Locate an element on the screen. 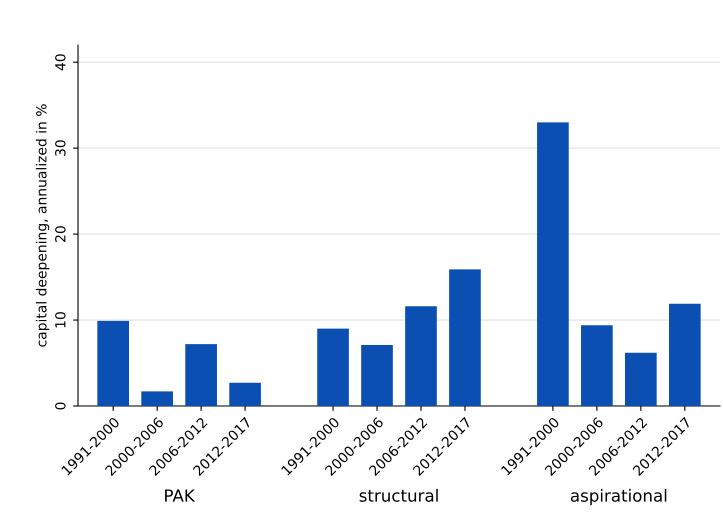 The width and height of the screenshot is (723, 513). y-tick-label: 30 is located at coordinates (60, 148).